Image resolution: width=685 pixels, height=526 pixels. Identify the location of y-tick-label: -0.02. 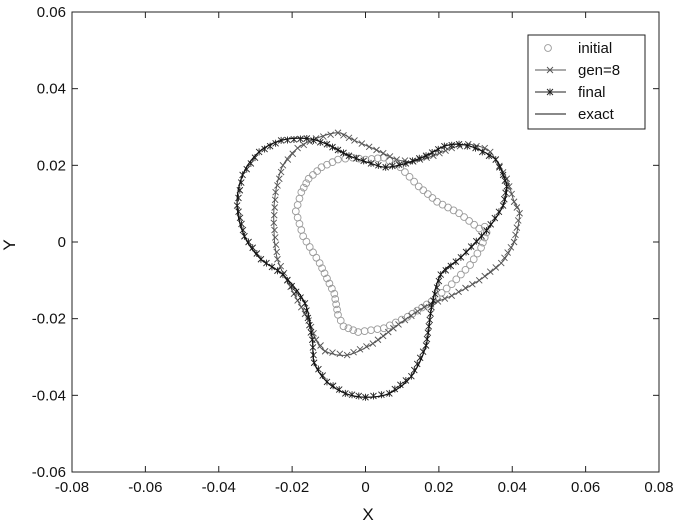
(49, 319).